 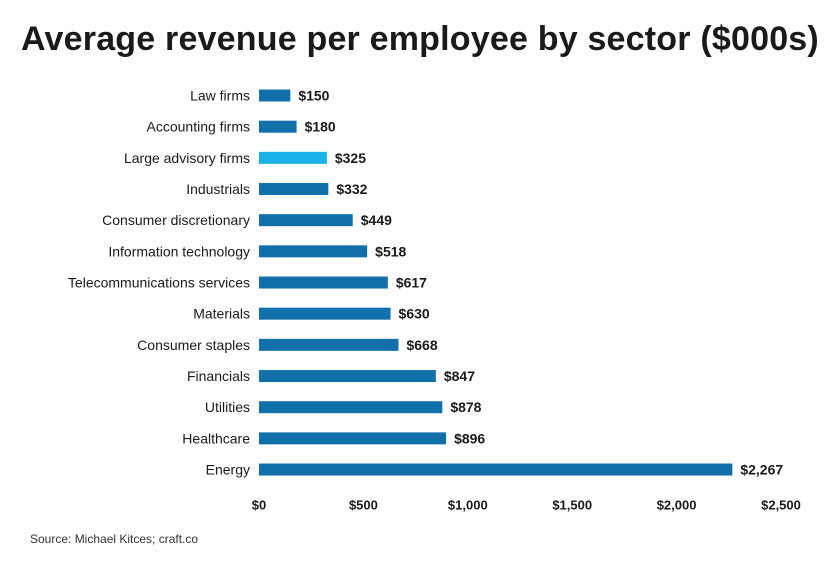 What do you see at coordinates (193, 345) in the screenshot?
I see `category-label-consumer-staples: Consumer staples` at bounding box center [193, 345].